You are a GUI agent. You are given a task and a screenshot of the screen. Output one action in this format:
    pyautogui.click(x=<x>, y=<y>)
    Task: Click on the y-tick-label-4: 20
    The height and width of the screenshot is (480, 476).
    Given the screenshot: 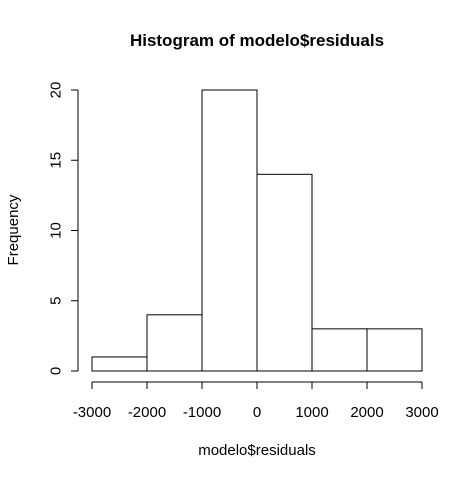 What is the action you would take?
    pyautogui.click(x=56, y=90)
    